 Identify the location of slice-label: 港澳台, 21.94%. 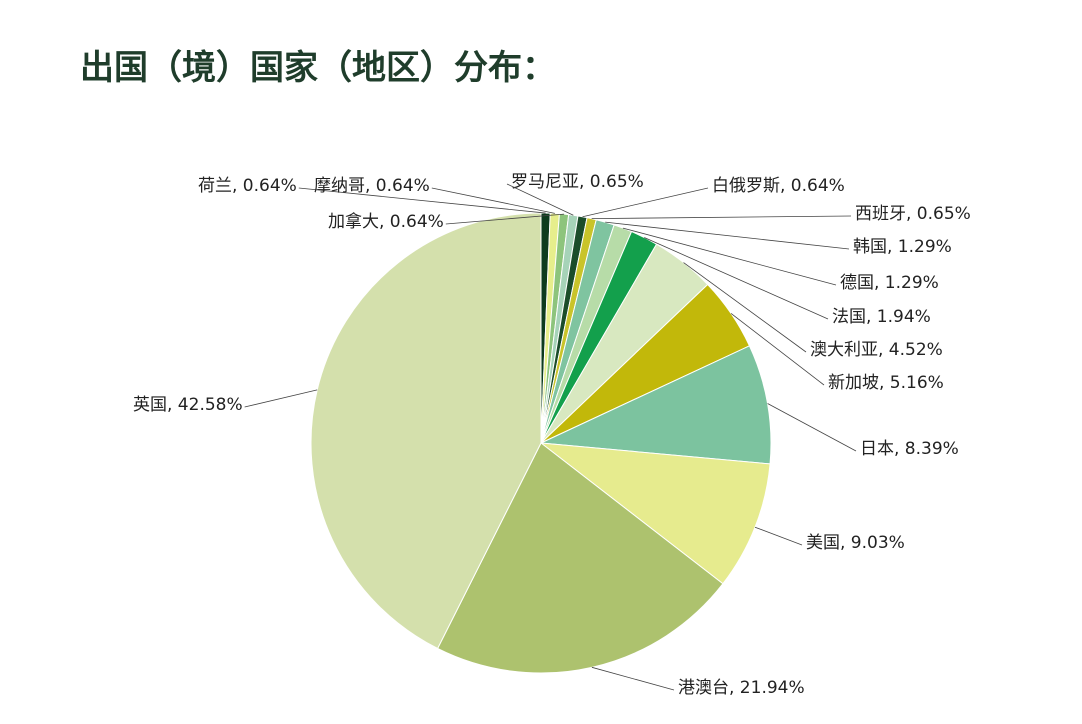
(741, 688).